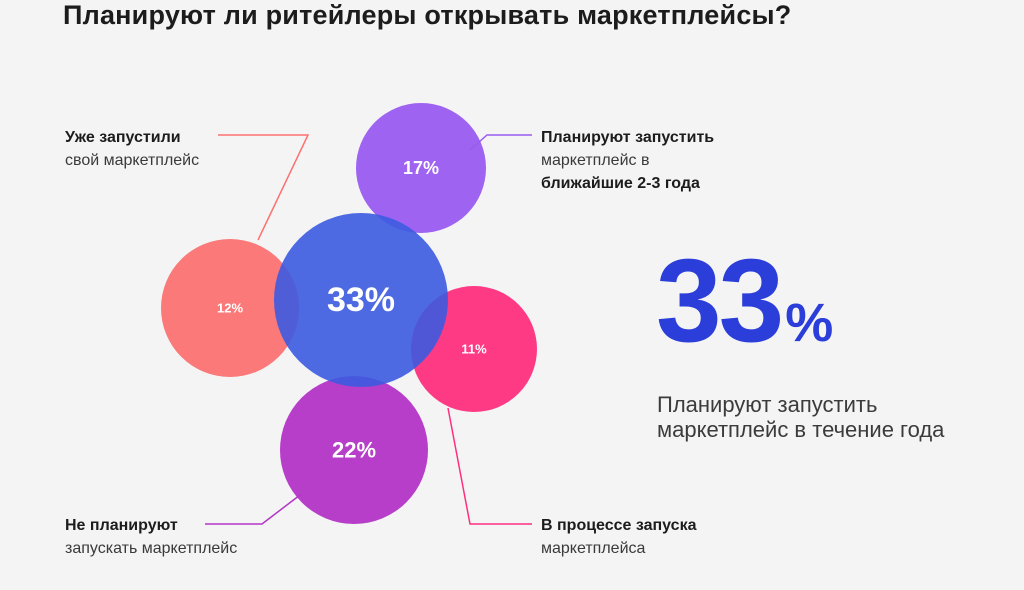 This screenshot has height=590, width=1024. I want to click on label-launched-sub: свой маркетплейс, so click(132, 160).